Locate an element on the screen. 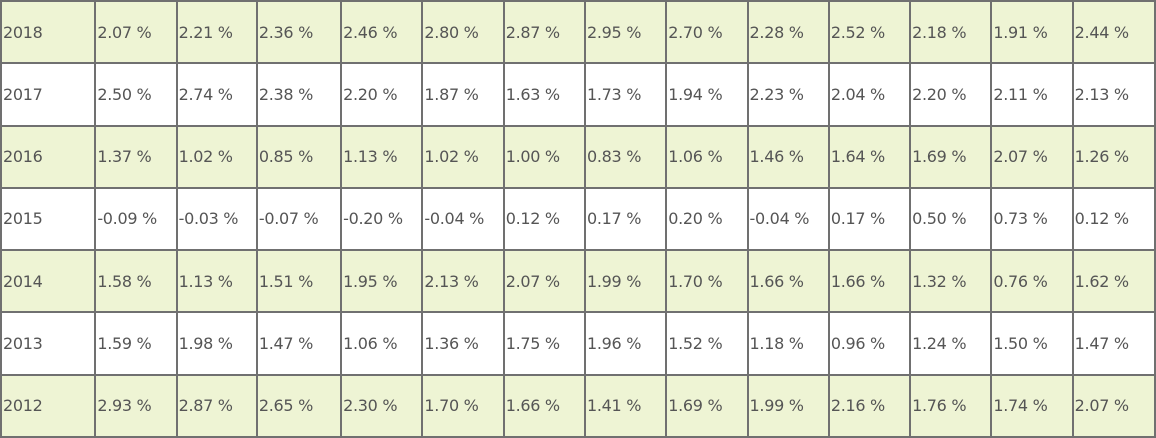 The image size is (1156, 438). rate-cell: 1.41 % is located at coordinates (625, 405).